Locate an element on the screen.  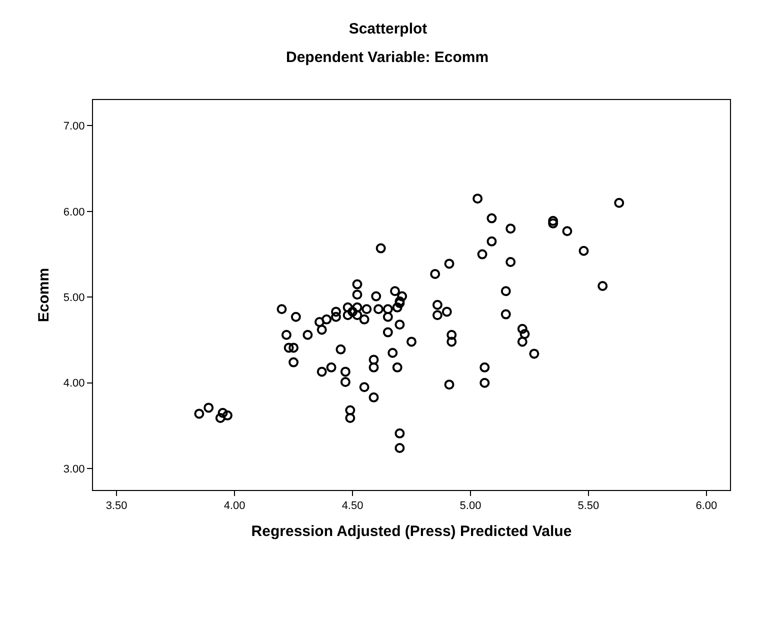
y-tick-label: 4.00 is located at coordinates (74, 384).